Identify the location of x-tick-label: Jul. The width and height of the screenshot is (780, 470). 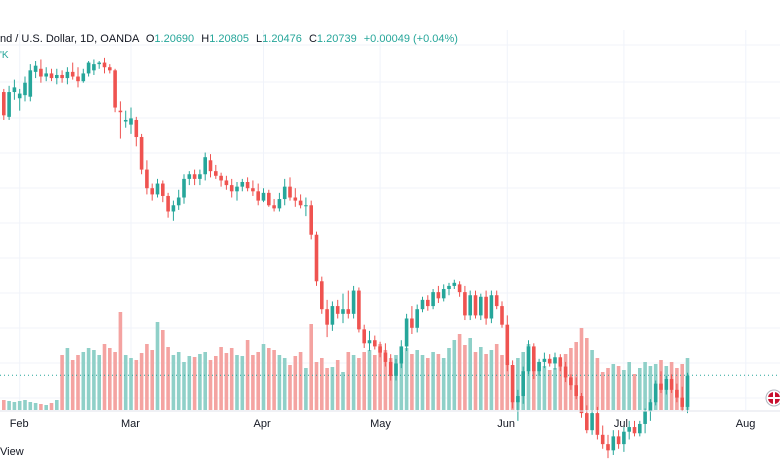
(620, 424).